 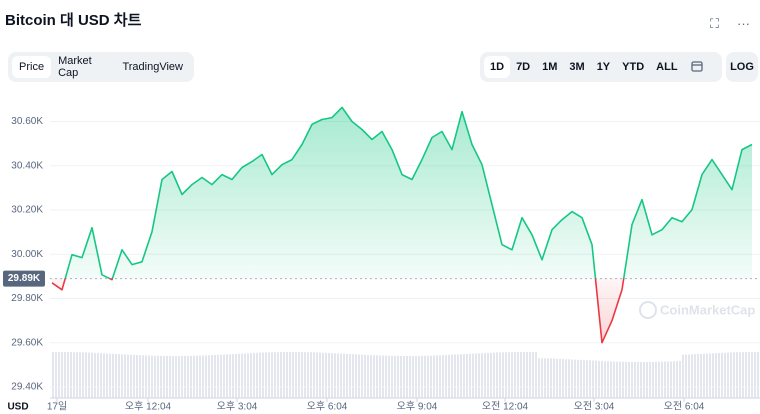 I want to click on y-tick-label: 29.40K, so click(x=27, y=387).